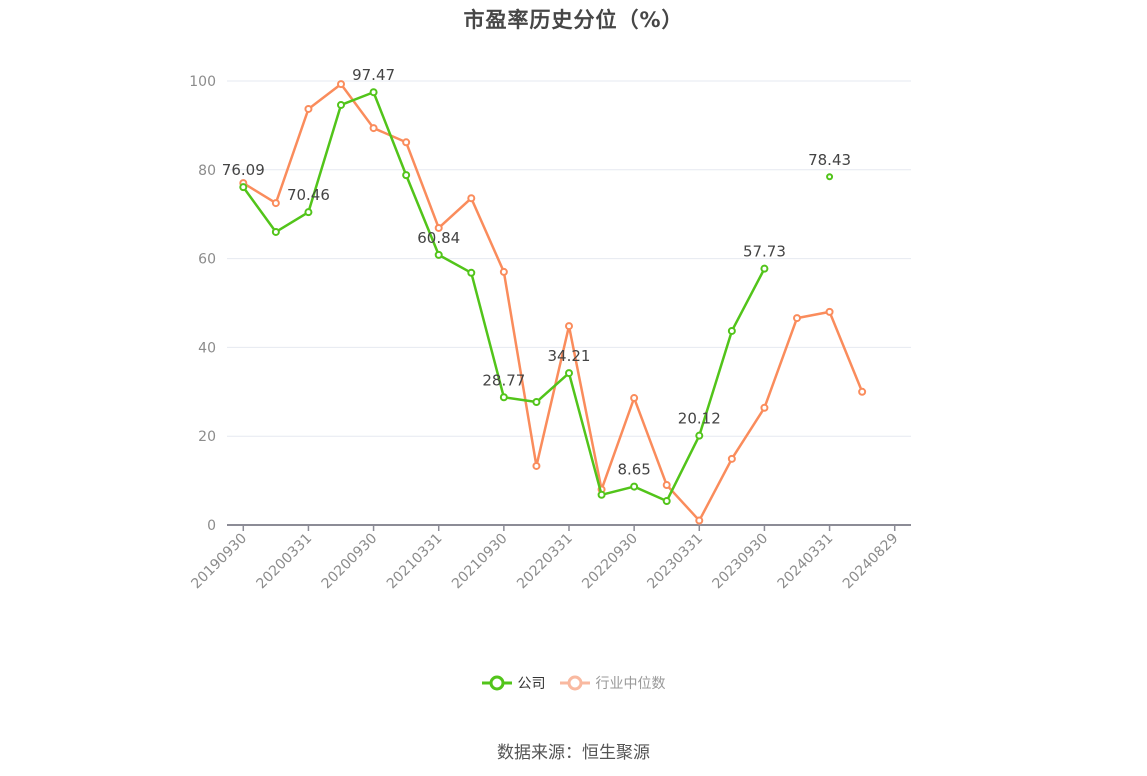 The height and width of the screenshot is (776, 1147). What do you see at coordinates (699, 419) in the screenshot?
I see `data-label: 20.12` at bounding box center [699, 419].